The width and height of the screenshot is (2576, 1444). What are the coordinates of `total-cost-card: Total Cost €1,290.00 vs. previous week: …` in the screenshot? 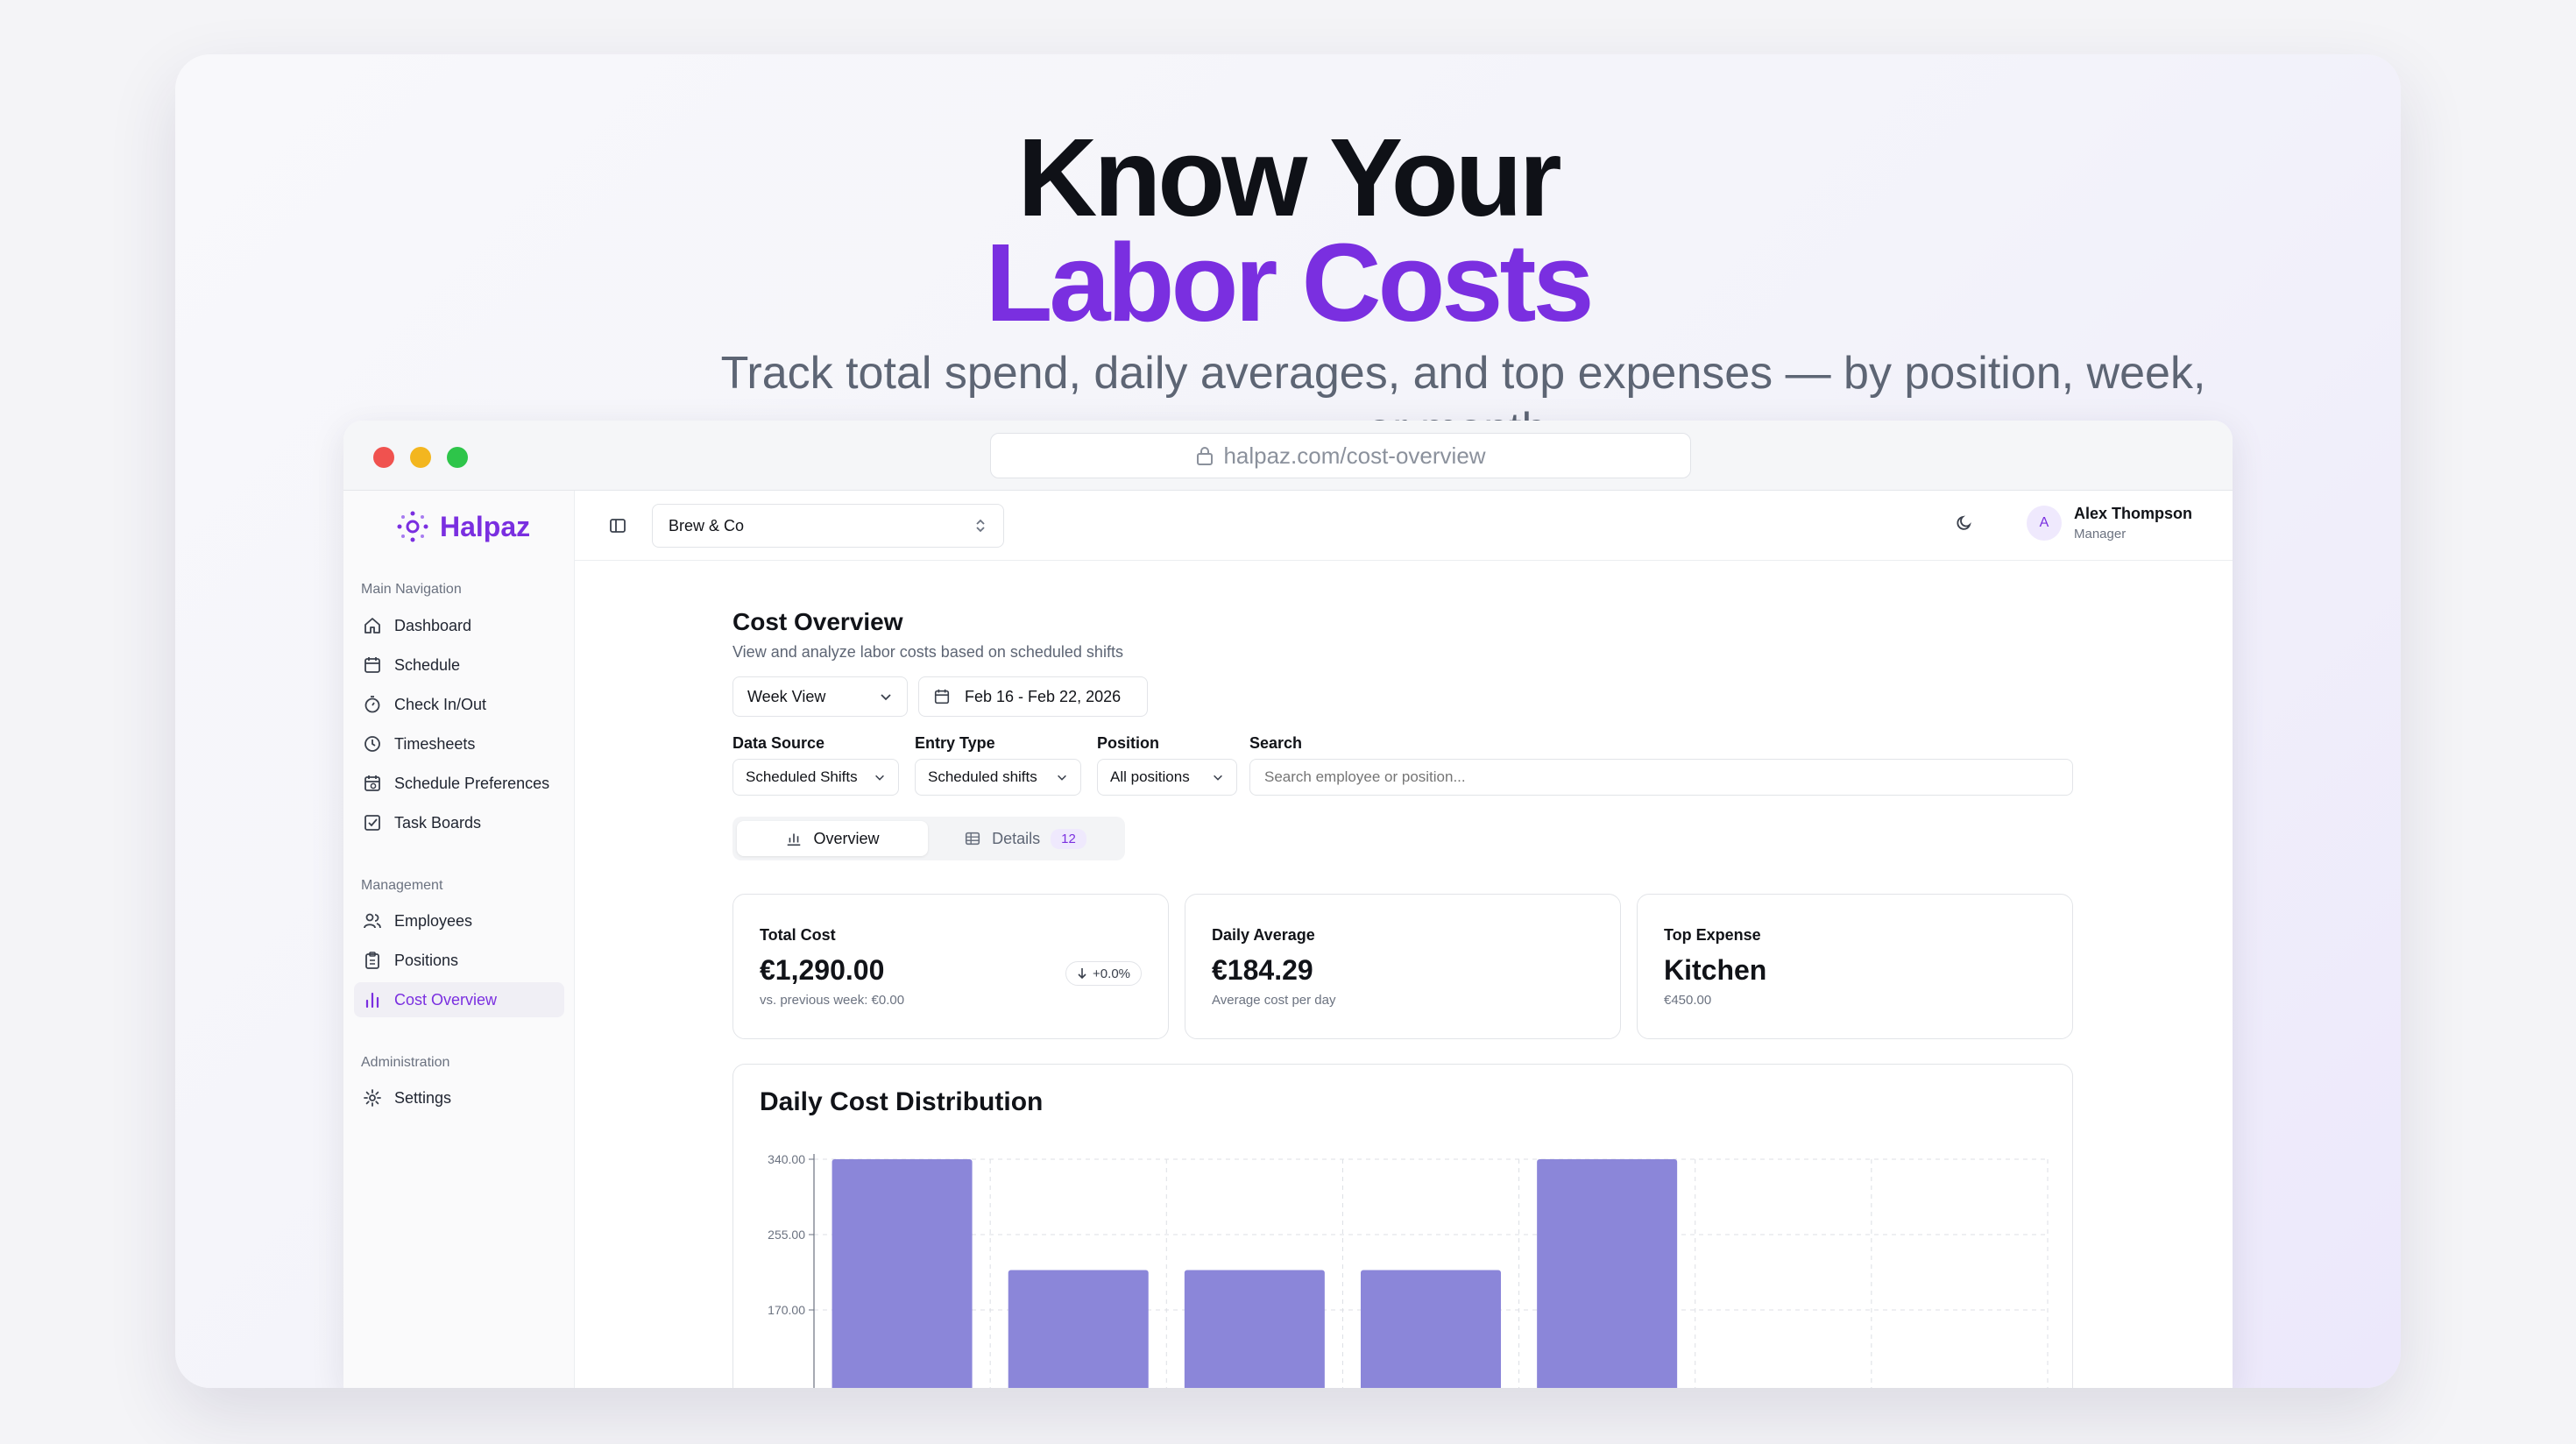 It's located at (950, 967).